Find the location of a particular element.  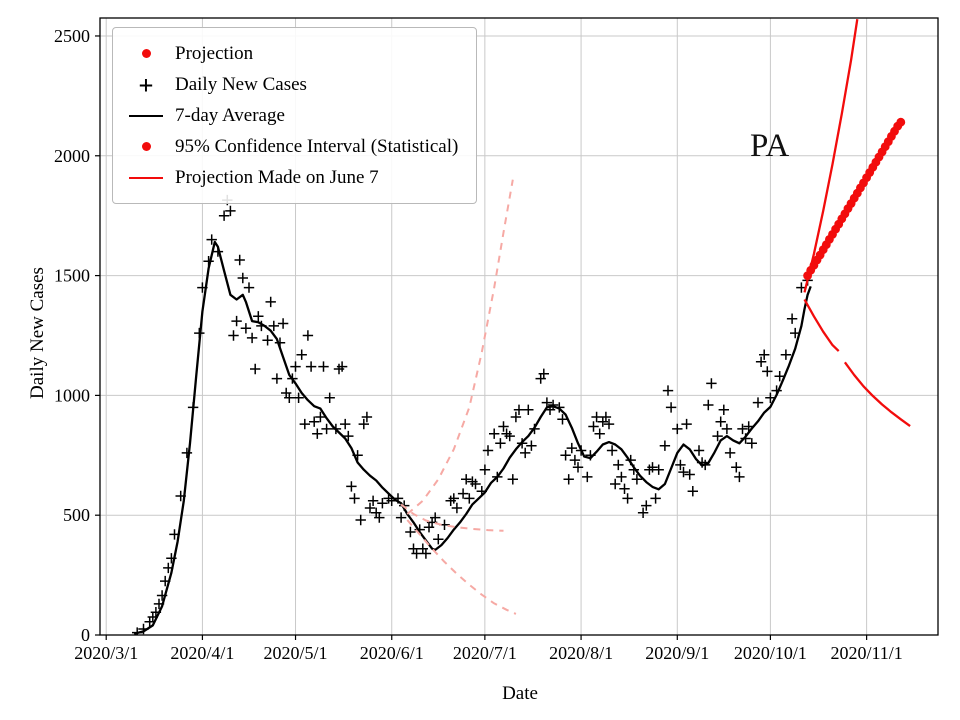

legend-label: Daily New Cases is located at coordinates (241, 84).